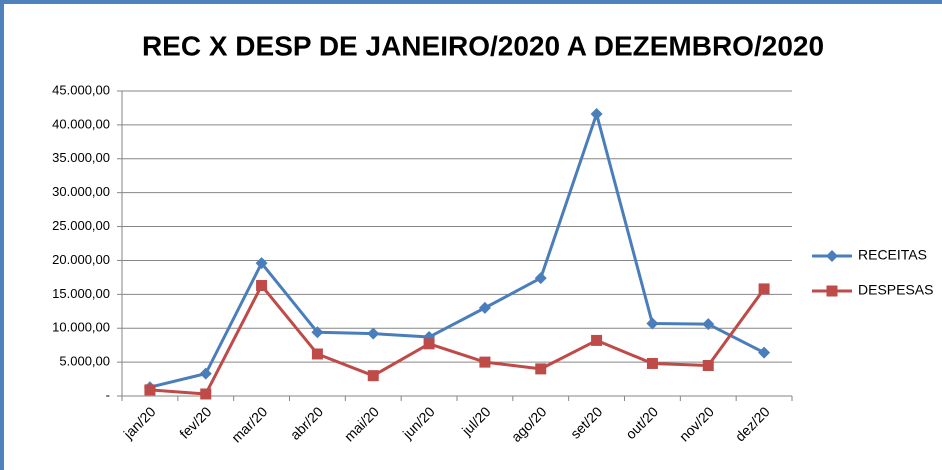 Image resolution: width=942 pixels, height=470 pixels. I want to click on x-tick-label: fev/20, so click(195, 422).